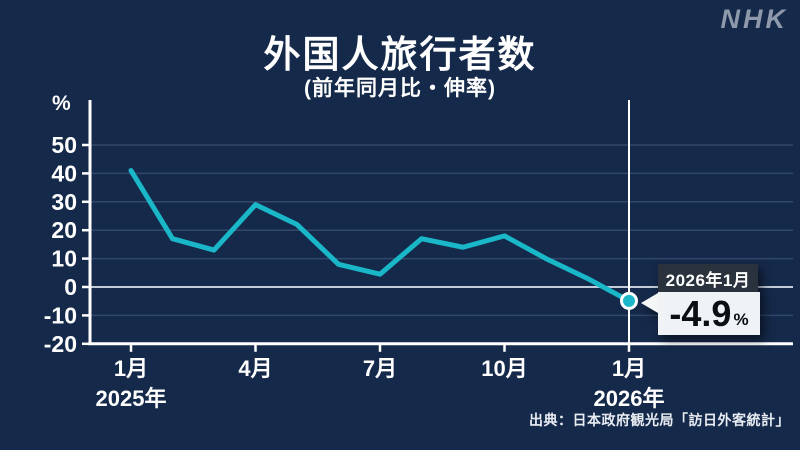 The width and height of the screenshot is (800, 450). Describe the element at coordinates (380, 368) in the screenshot. I see `x-tick-label: 7月` at that location.